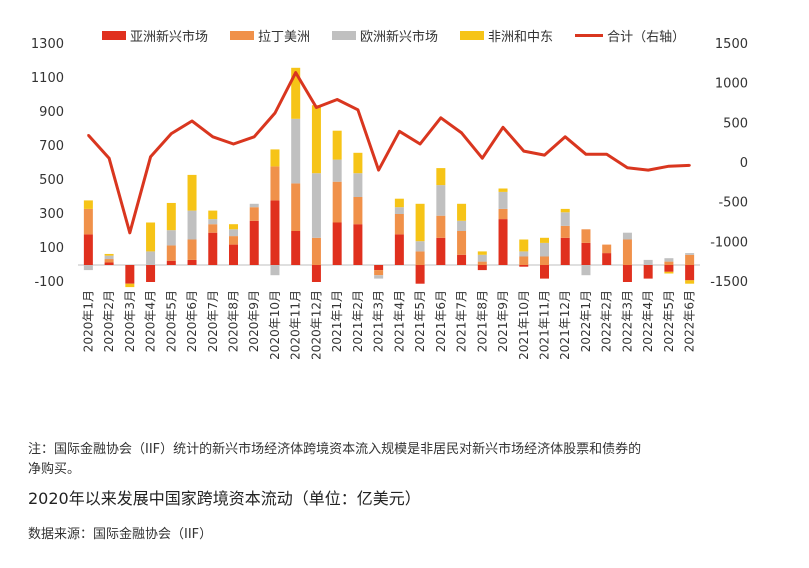  What do you see at coordinates (690, 321) in the screenshot?
I see `x-tick-29: 2022年6月` at bounding box center [690, 321].